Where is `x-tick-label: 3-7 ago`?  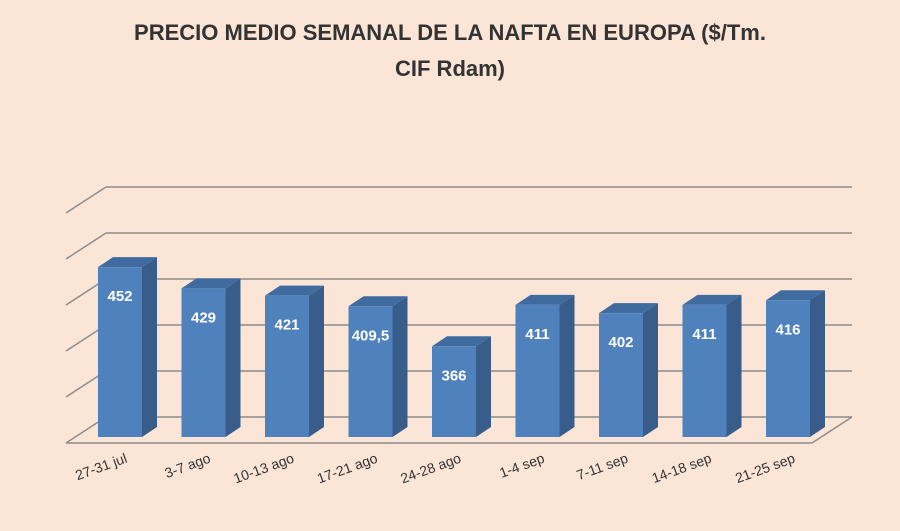 x-tick-label: 3-7 ago is located at coordinates (187, 465).